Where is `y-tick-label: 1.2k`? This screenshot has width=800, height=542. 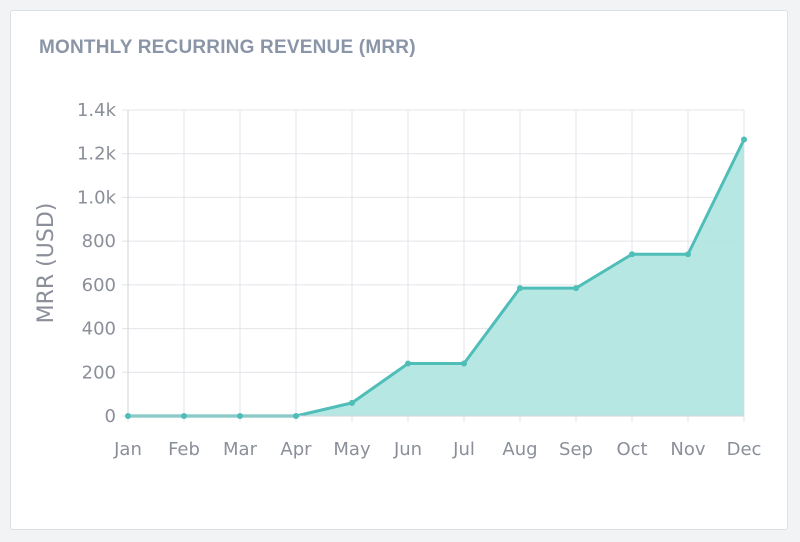
y-tick-label: 1.2k is located at coordinates (97, 154).